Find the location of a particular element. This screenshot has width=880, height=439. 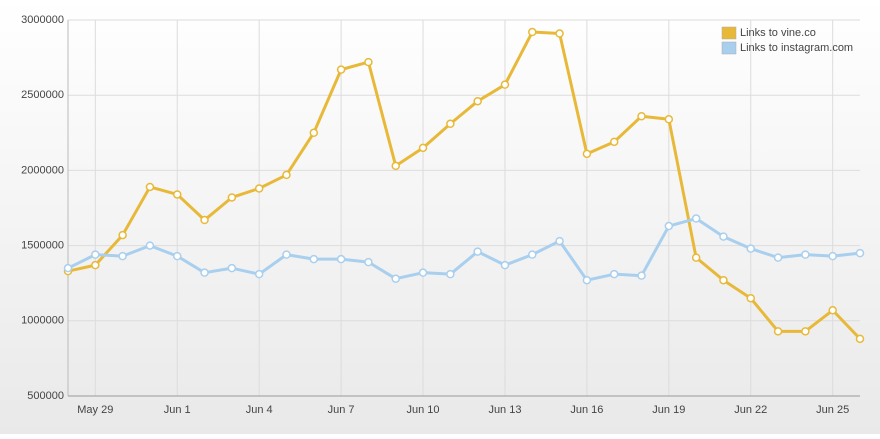

series-line is located at coordinates (464, 249).